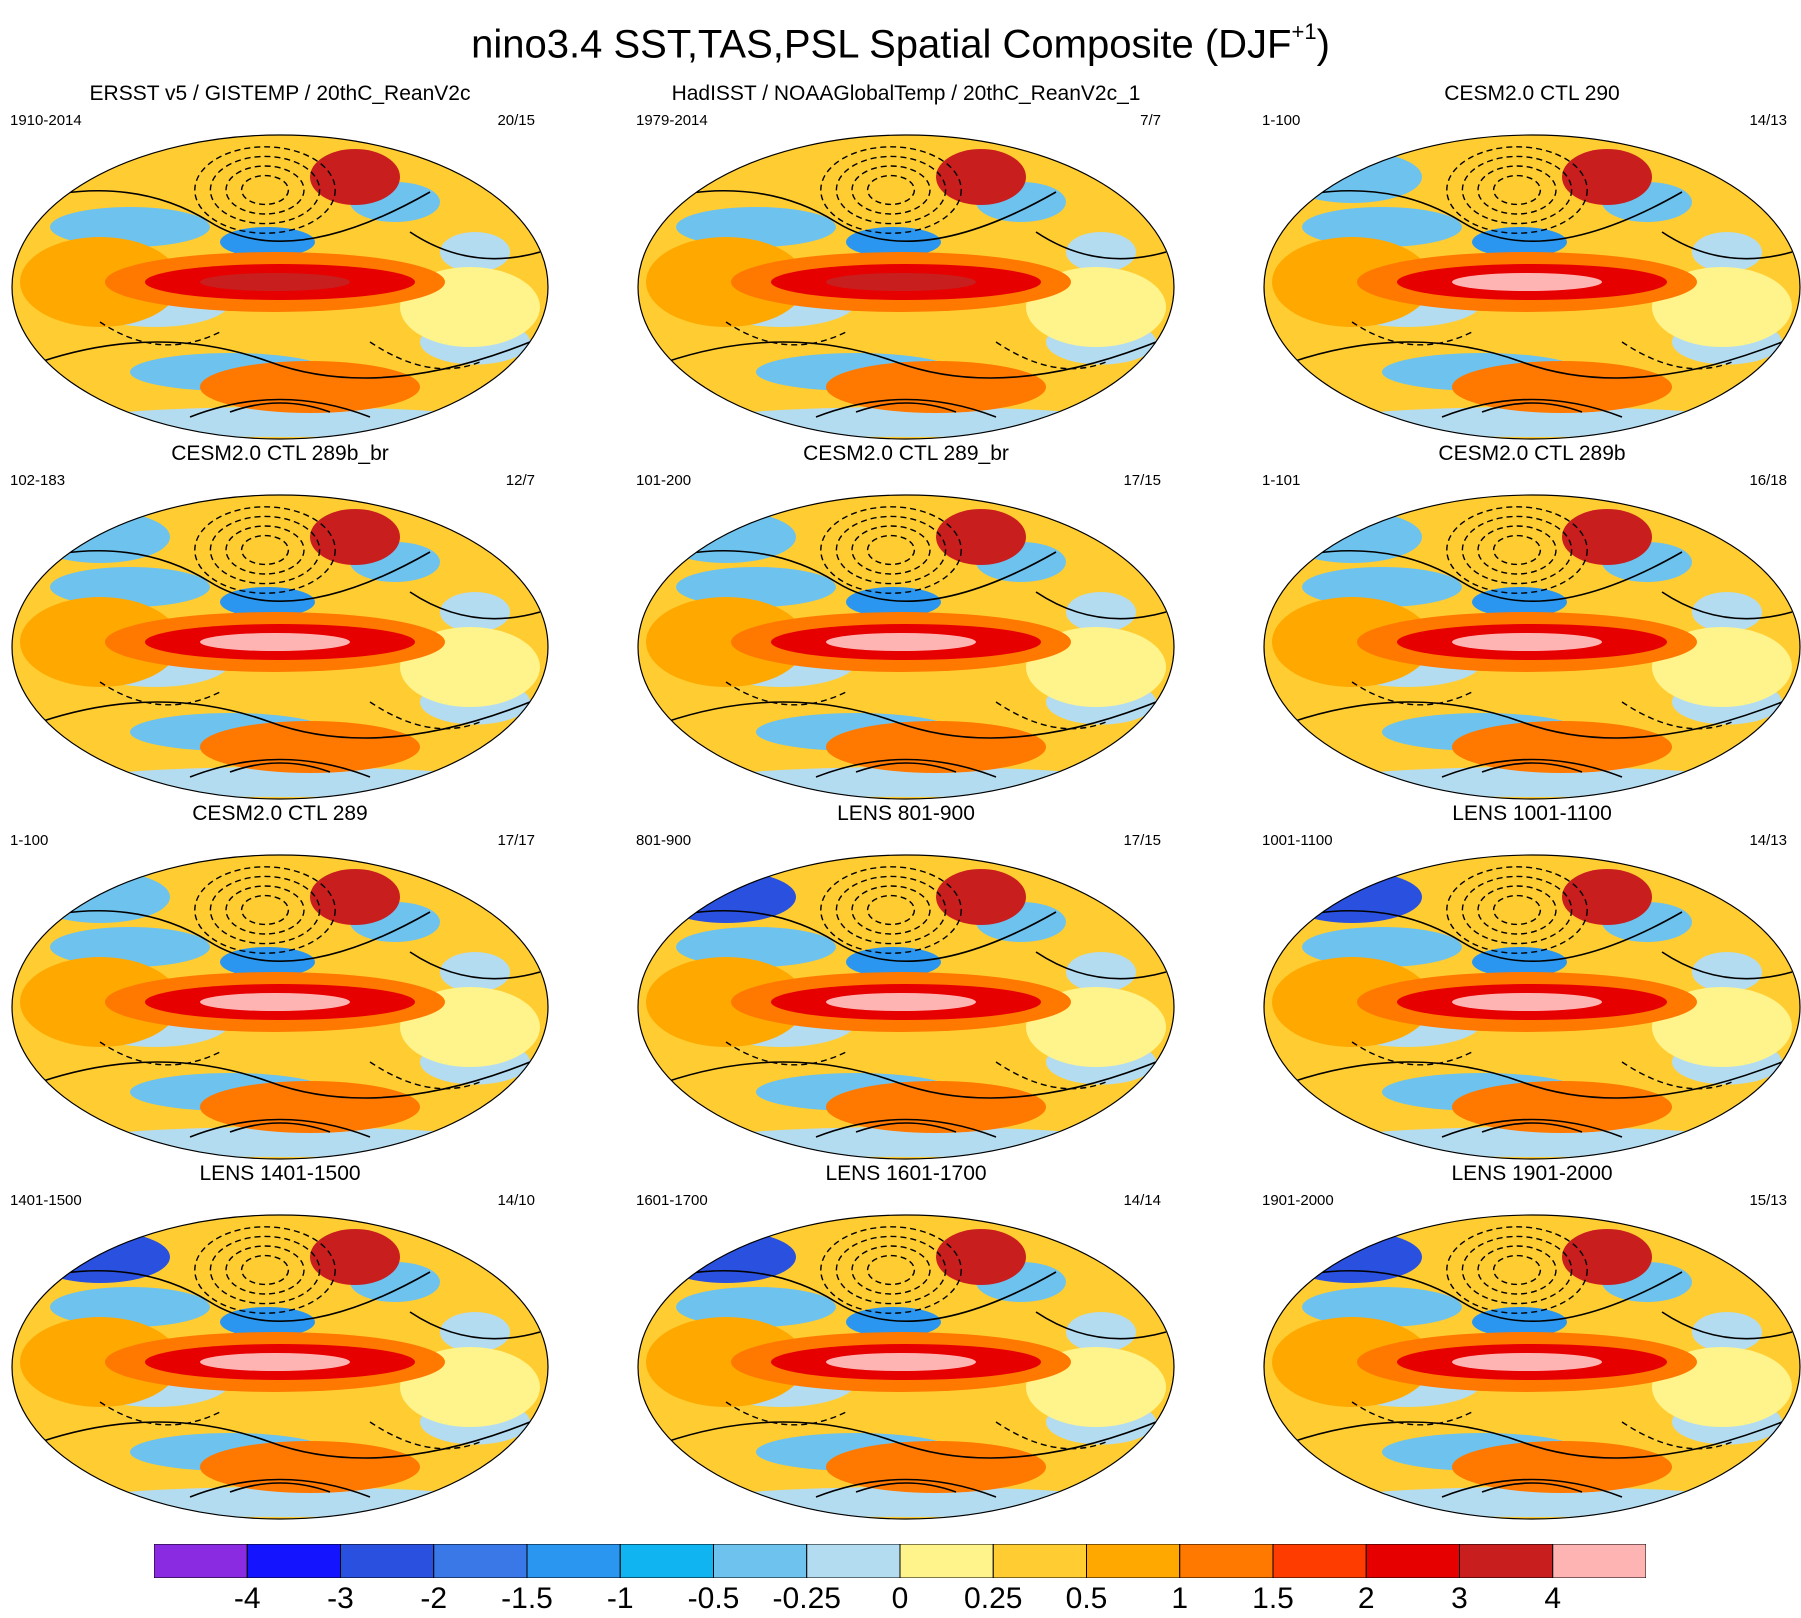  I want to click on panel-title: CESM2.0 CTL 289b, so click(1532, 453).